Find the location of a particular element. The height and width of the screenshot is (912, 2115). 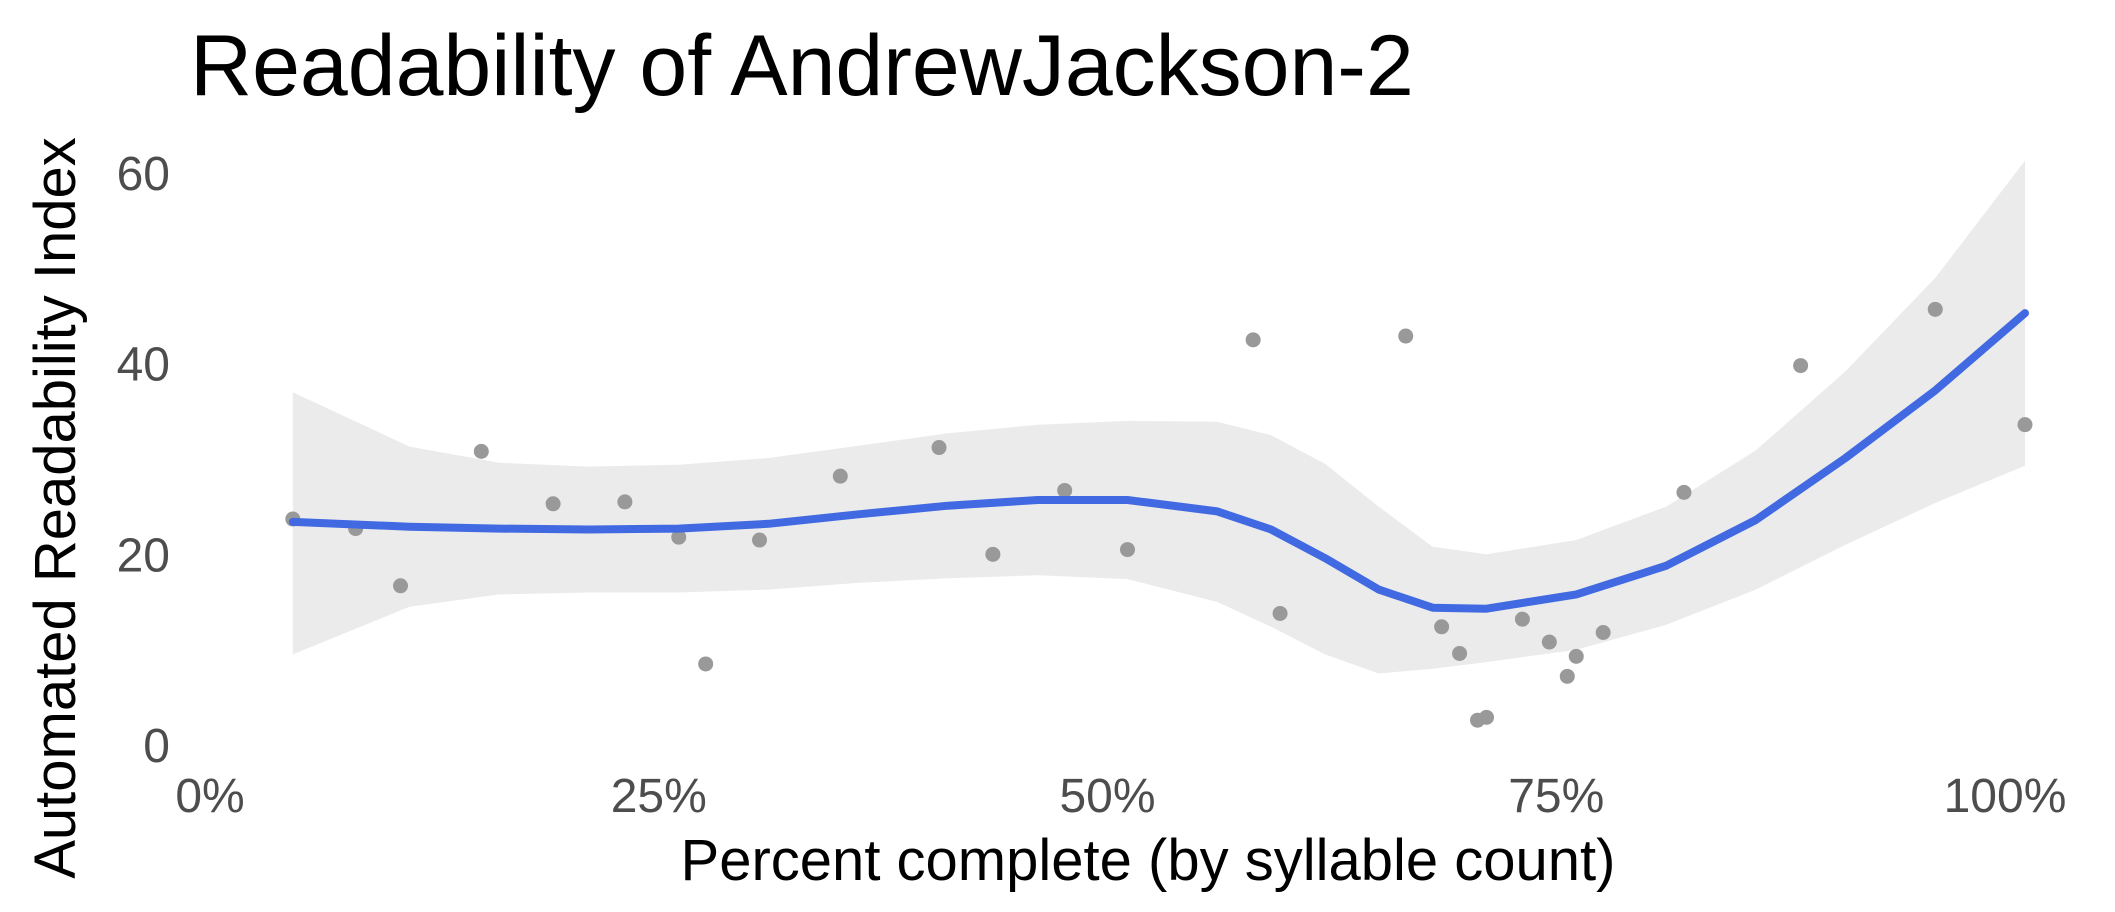

y-tick-label-60: 60 is located at coordinates (143, 174).